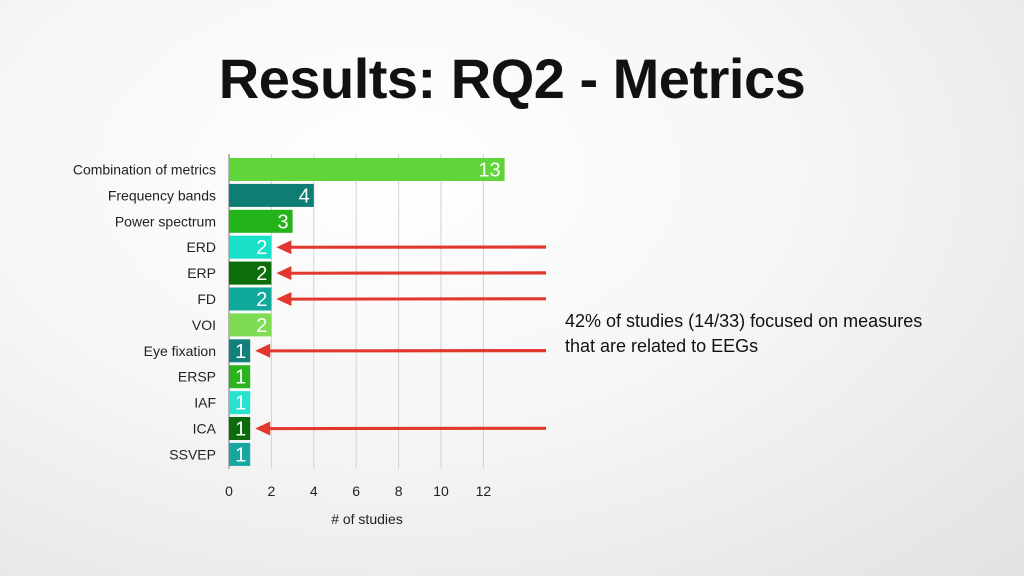 Image resolution: width=1024 pixels, height=576 pixels. Describe the element at coordinates (204, 325) in the screenshot. I see `category-label: VOI` at that location.